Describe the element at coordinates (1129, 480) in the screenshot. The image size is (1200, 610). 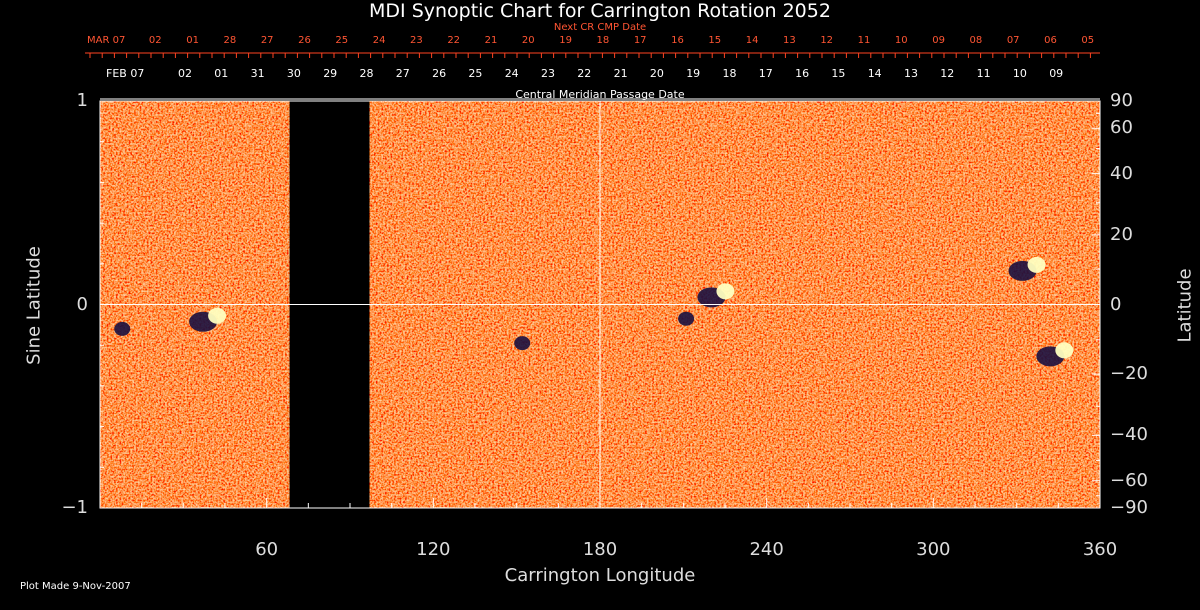
I see `y-tick-label-right: −60` at that location.